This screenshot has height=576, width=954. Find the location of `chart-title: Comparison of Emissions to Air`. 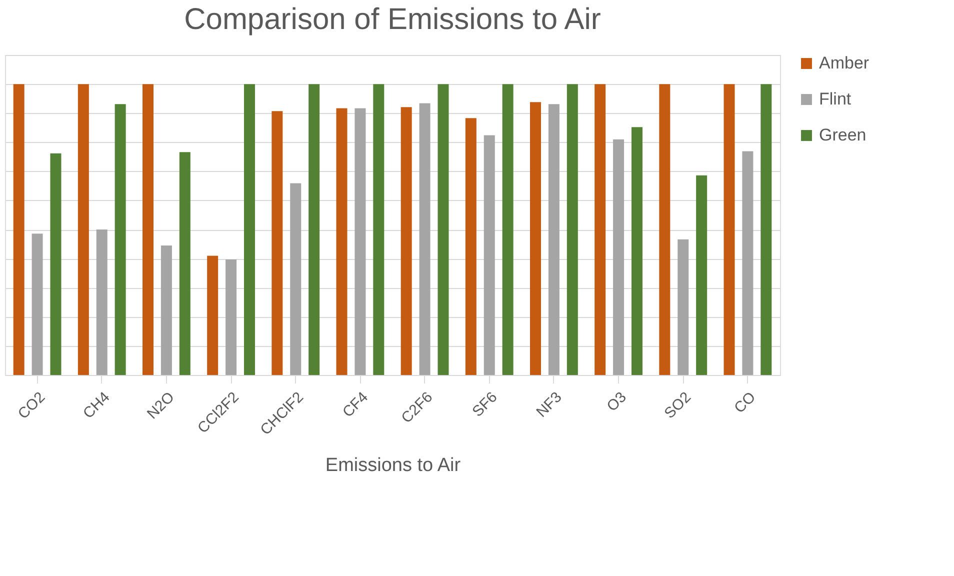

chart-title: Comparison of Emissions to Air is located at coordinates (392, 19).